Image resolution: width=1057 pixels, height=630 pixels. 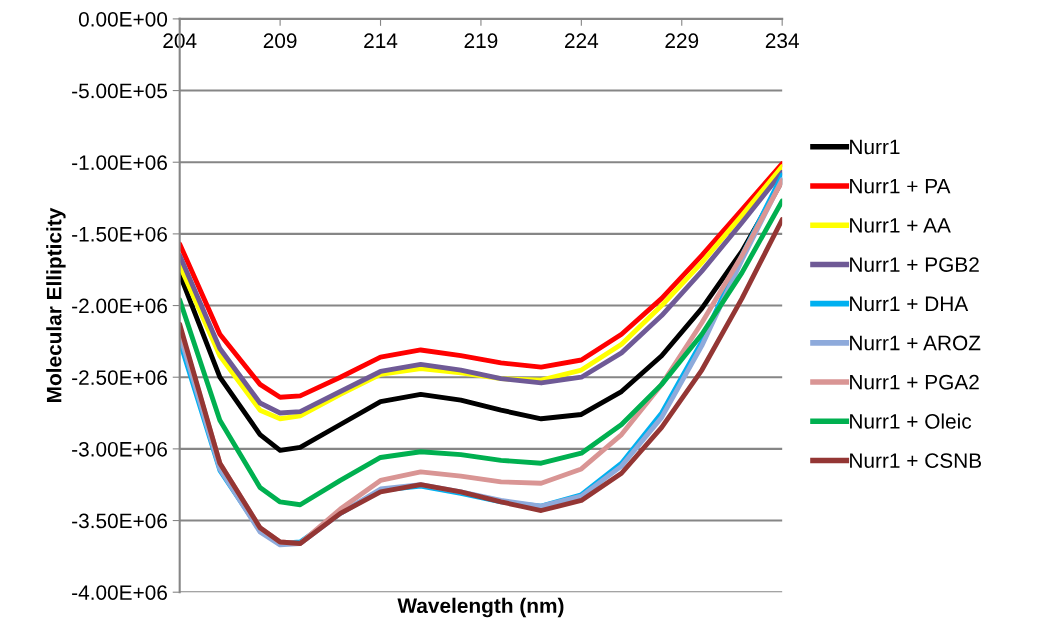 I want to click on x-tick-label: 234, so click(x=782, y=41).